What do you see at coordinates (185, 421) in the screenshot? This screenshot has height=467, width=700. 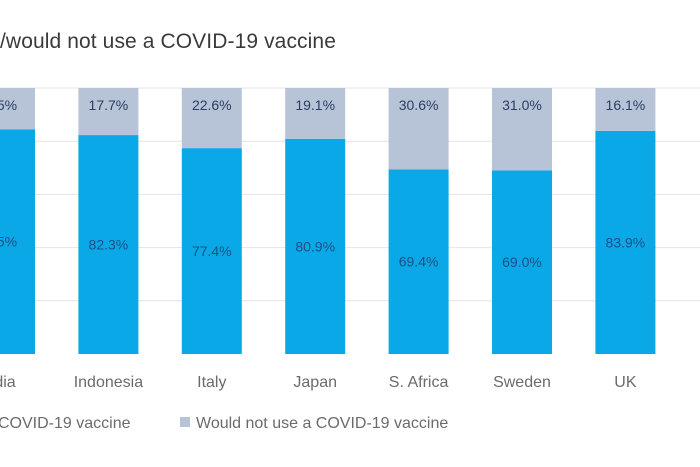 I see `legend-swatch` at bounding box center [185, 421].